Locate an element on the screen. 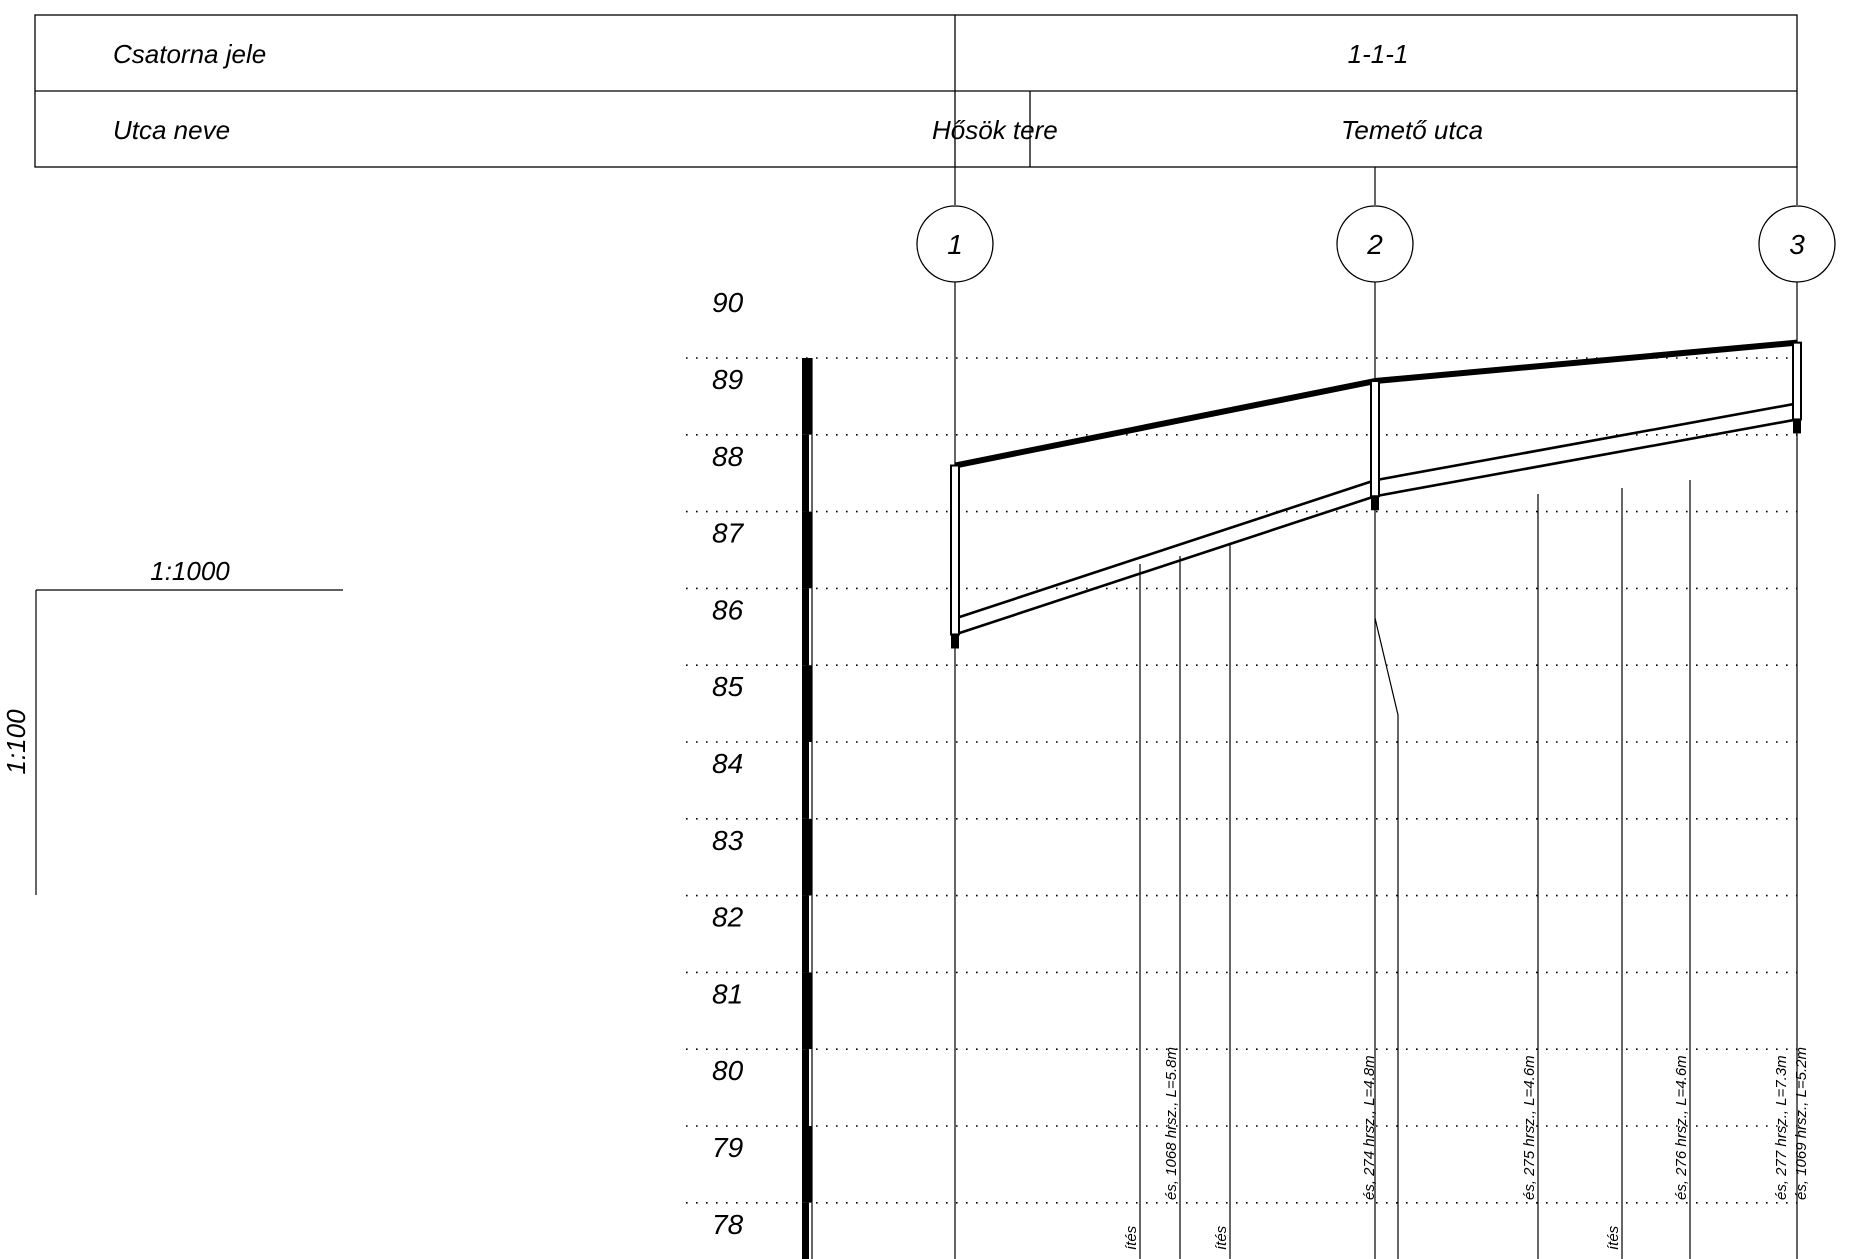  elevation-label: 86 is located at coordinates (728, 609).